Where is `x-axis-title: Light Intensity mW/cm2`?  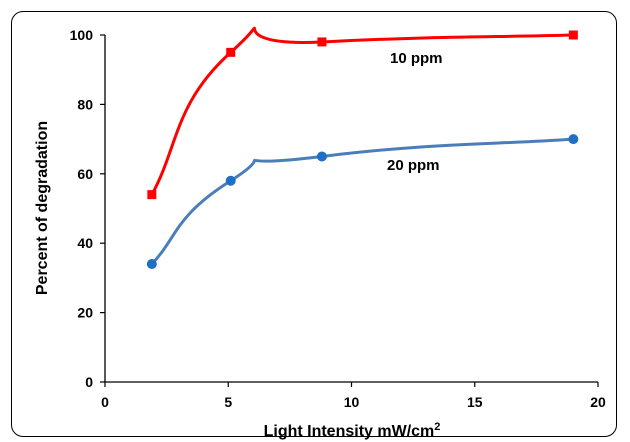 x-axis-title: Light Intensity mW/cm2 is located at coordinates (352, 430).